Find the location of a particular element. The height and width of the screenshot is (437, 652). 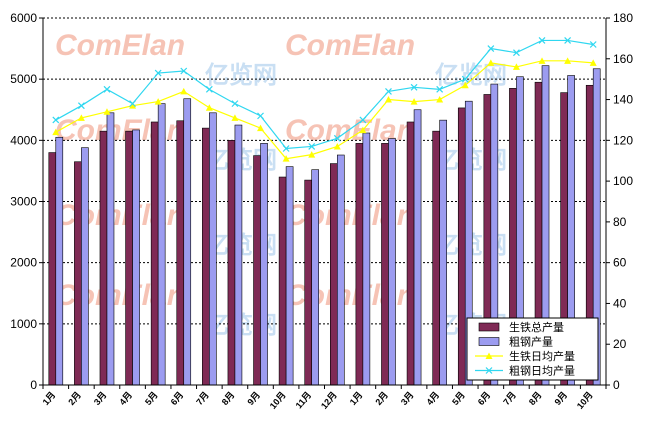

x-tick-label: 7月 is located at coordinates (509, 398).